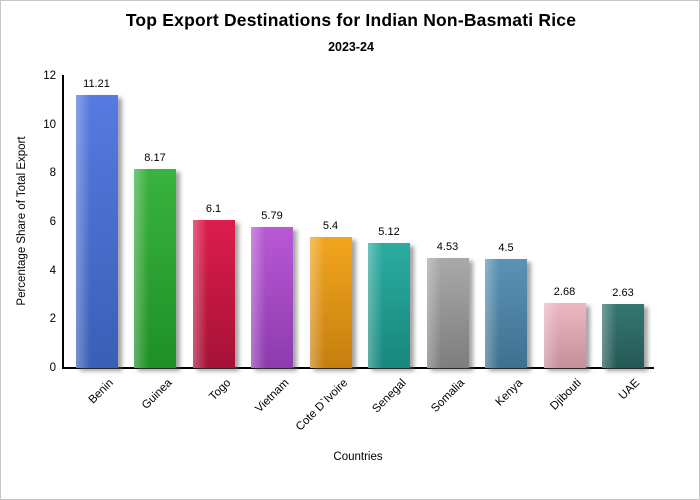  Describe the element at coordinates (447, 312) in the screenshot. I see `bar-somalia` at that location.